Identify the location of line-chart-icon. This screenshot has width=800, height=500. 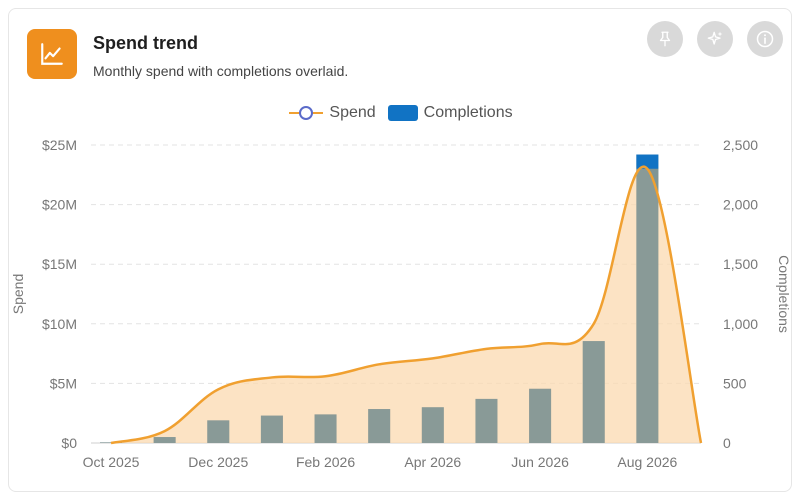
(52, 54).